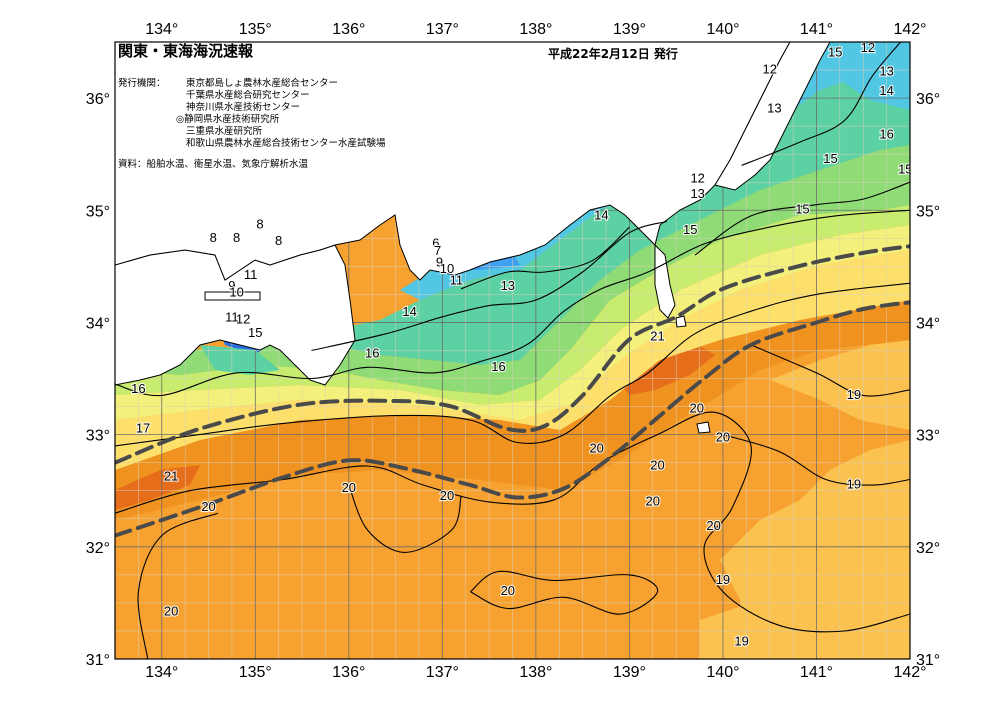 The width and height of the screenshot is (1002, 709). I want to click on agency-3: 神奈川県水産技術センター, so click(243, 107).